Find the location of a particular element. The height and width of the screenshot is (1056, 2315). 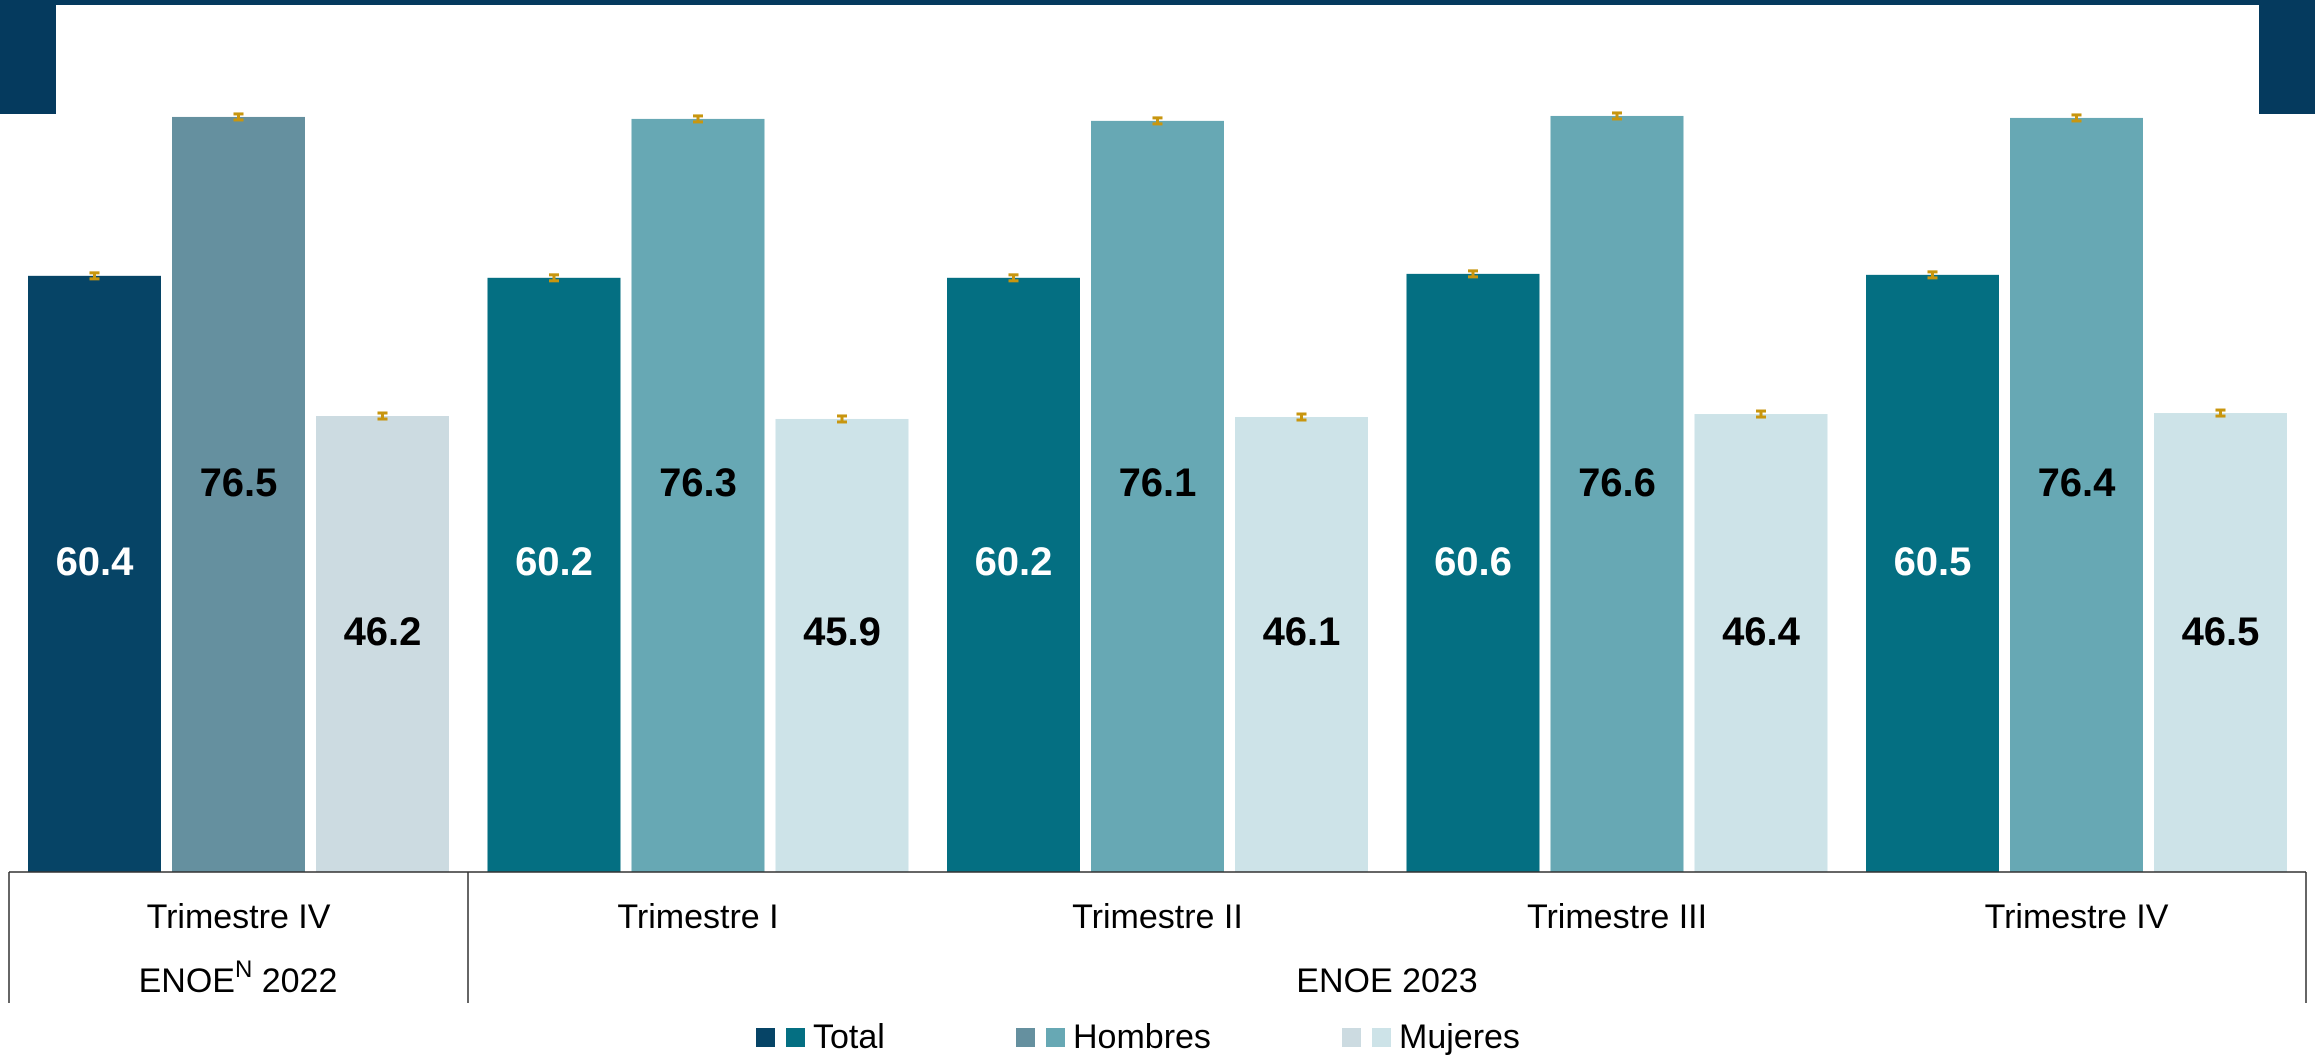

value-label-mujeres-2: 45.9 is located at coordinates (842, 632).